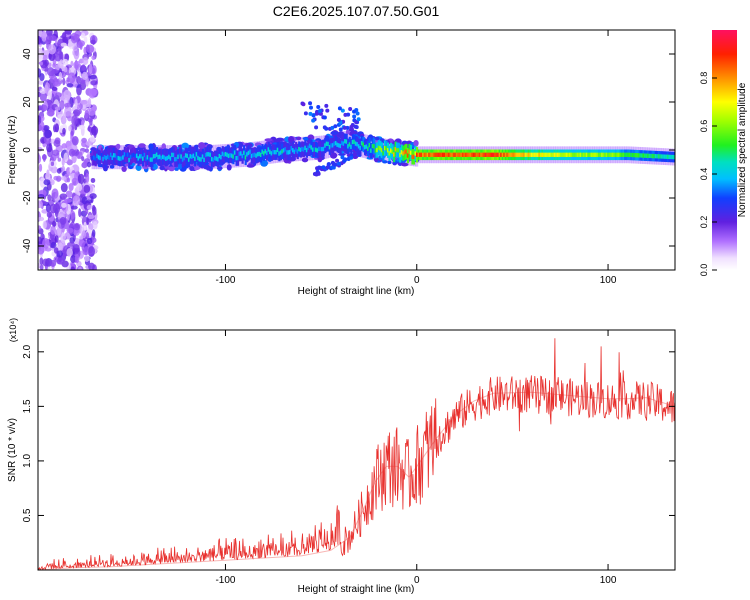 This screenshot has height=600, width=750. I want to click on snr-y-label: SNR (10 * v/v), so click(12, 450).